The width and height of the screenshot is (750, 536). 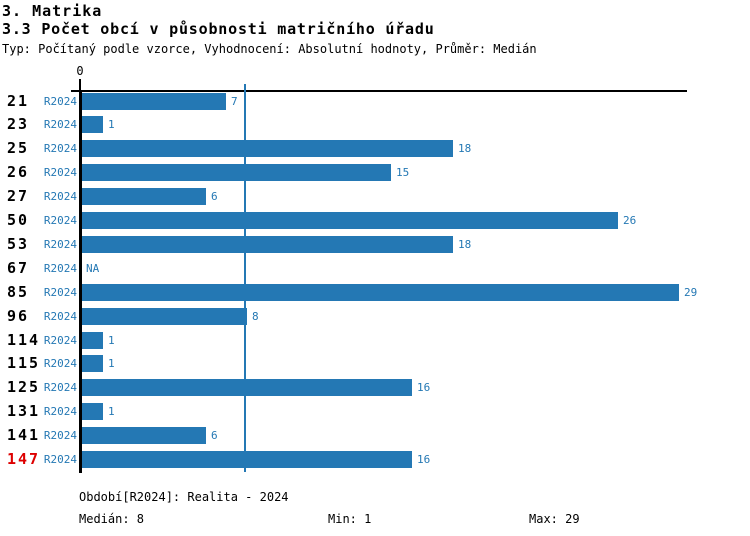 What do you see at coordinates (18, 172) in the screenshot?
I see `row-category-label: 26` at bounding box center [18, 172].